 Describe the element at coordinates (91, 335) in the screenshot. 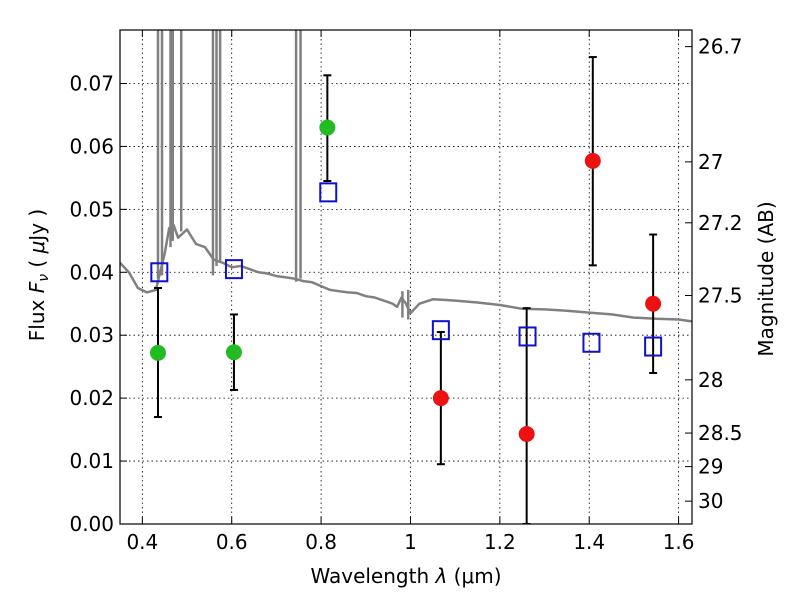

I see `y-tick-label: 0.03` at that location.